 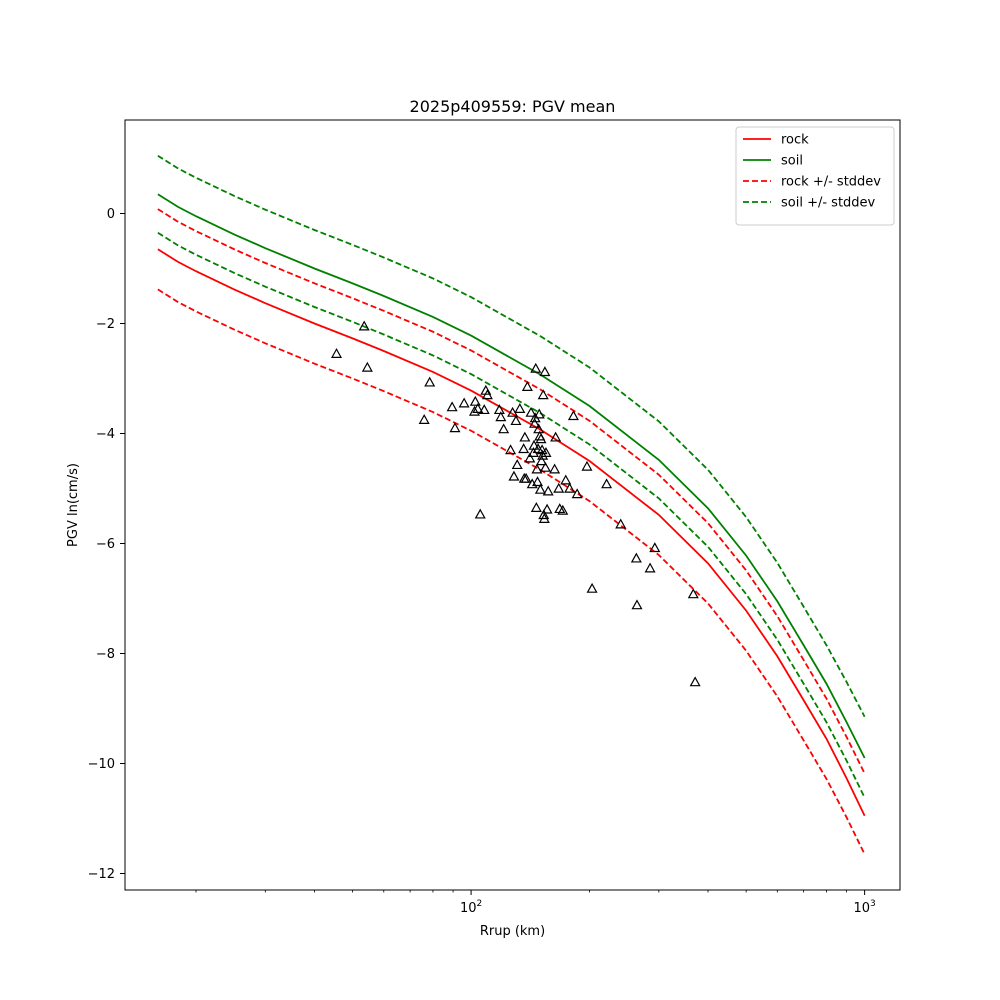 What do you see at coordinates (105, 324) in the screenshot?
I see `y-tick-label: −2` at bounding box center [105, 324].